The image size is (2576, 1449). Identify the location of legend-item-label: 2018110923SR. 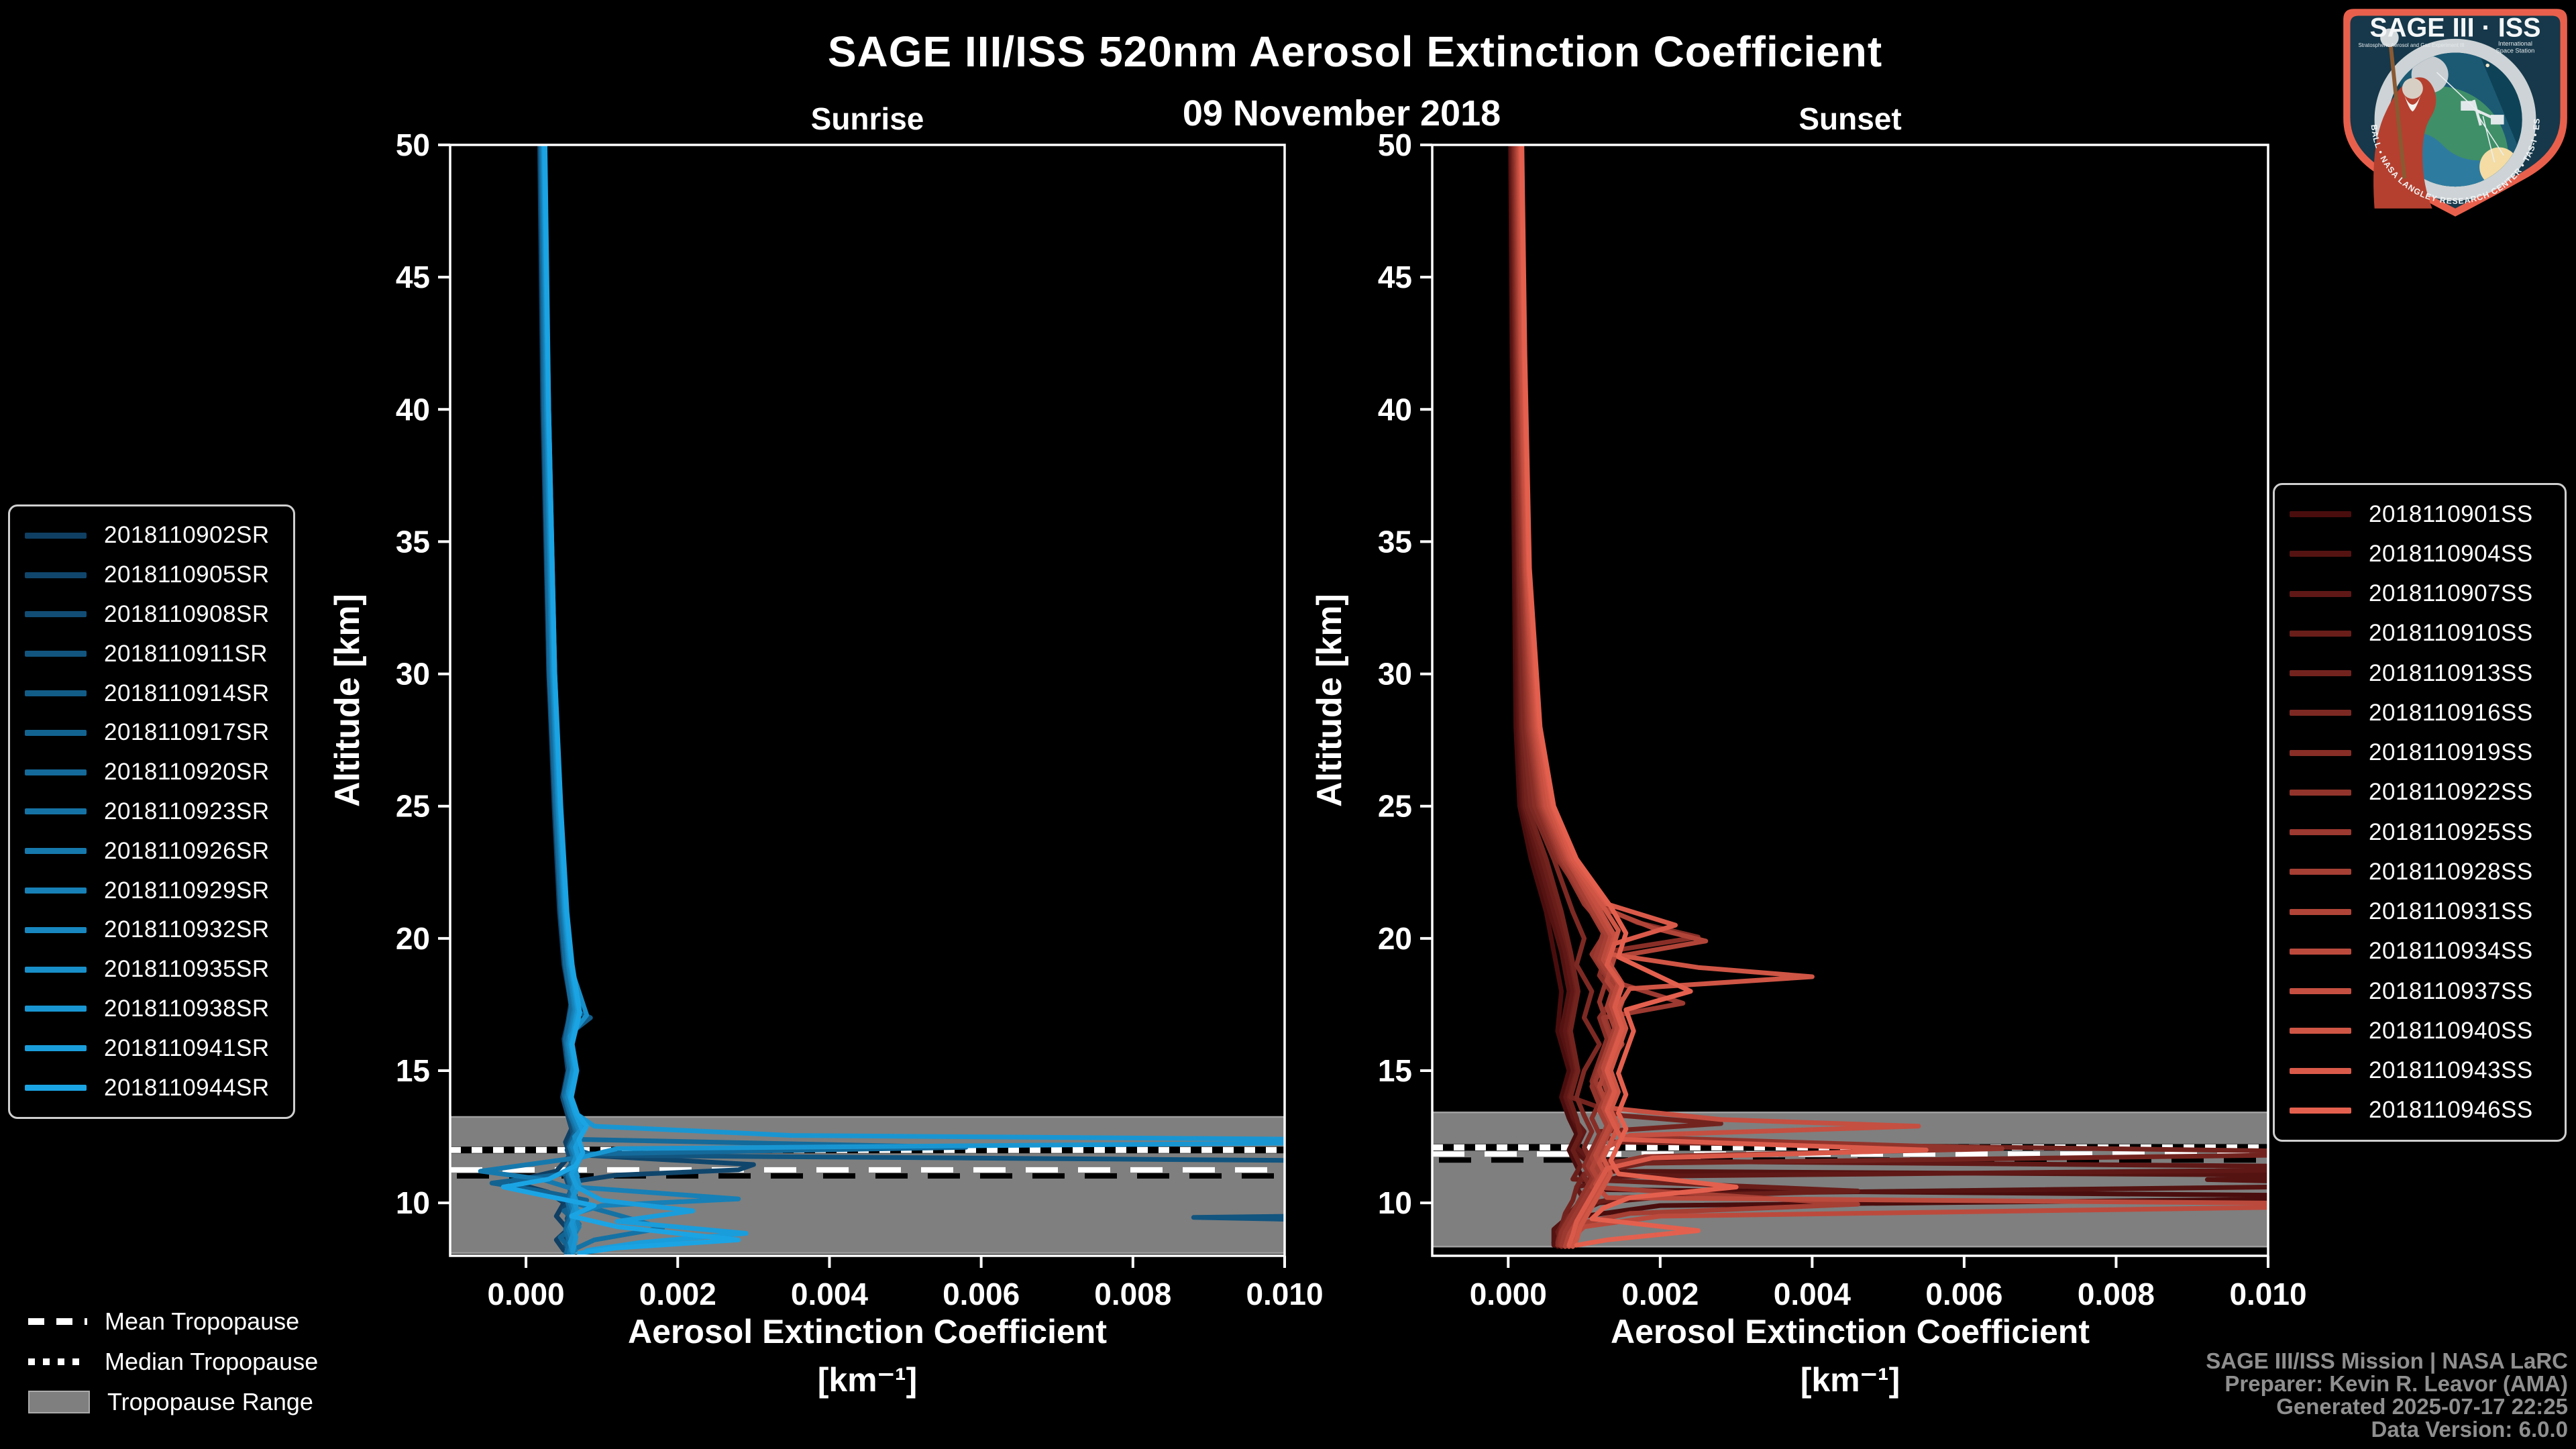
(187, 811).